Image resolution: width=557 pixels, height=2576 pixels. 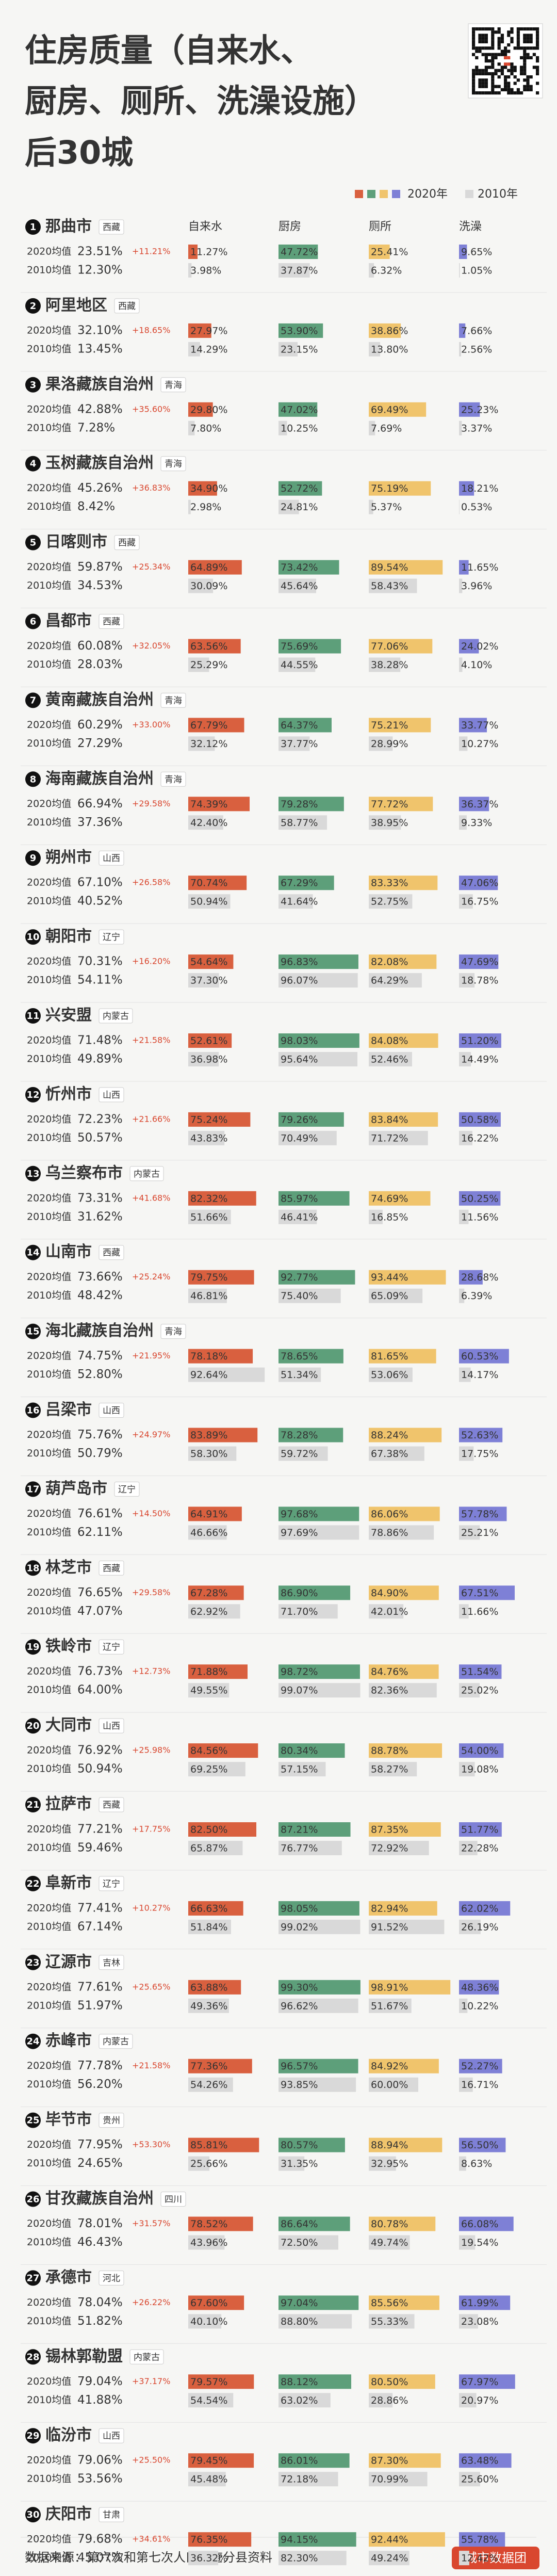 What do you see at coordinates (100, 1216) in the screenshot?
I see `average: 31.62%` at bounding box center [100, 1216].